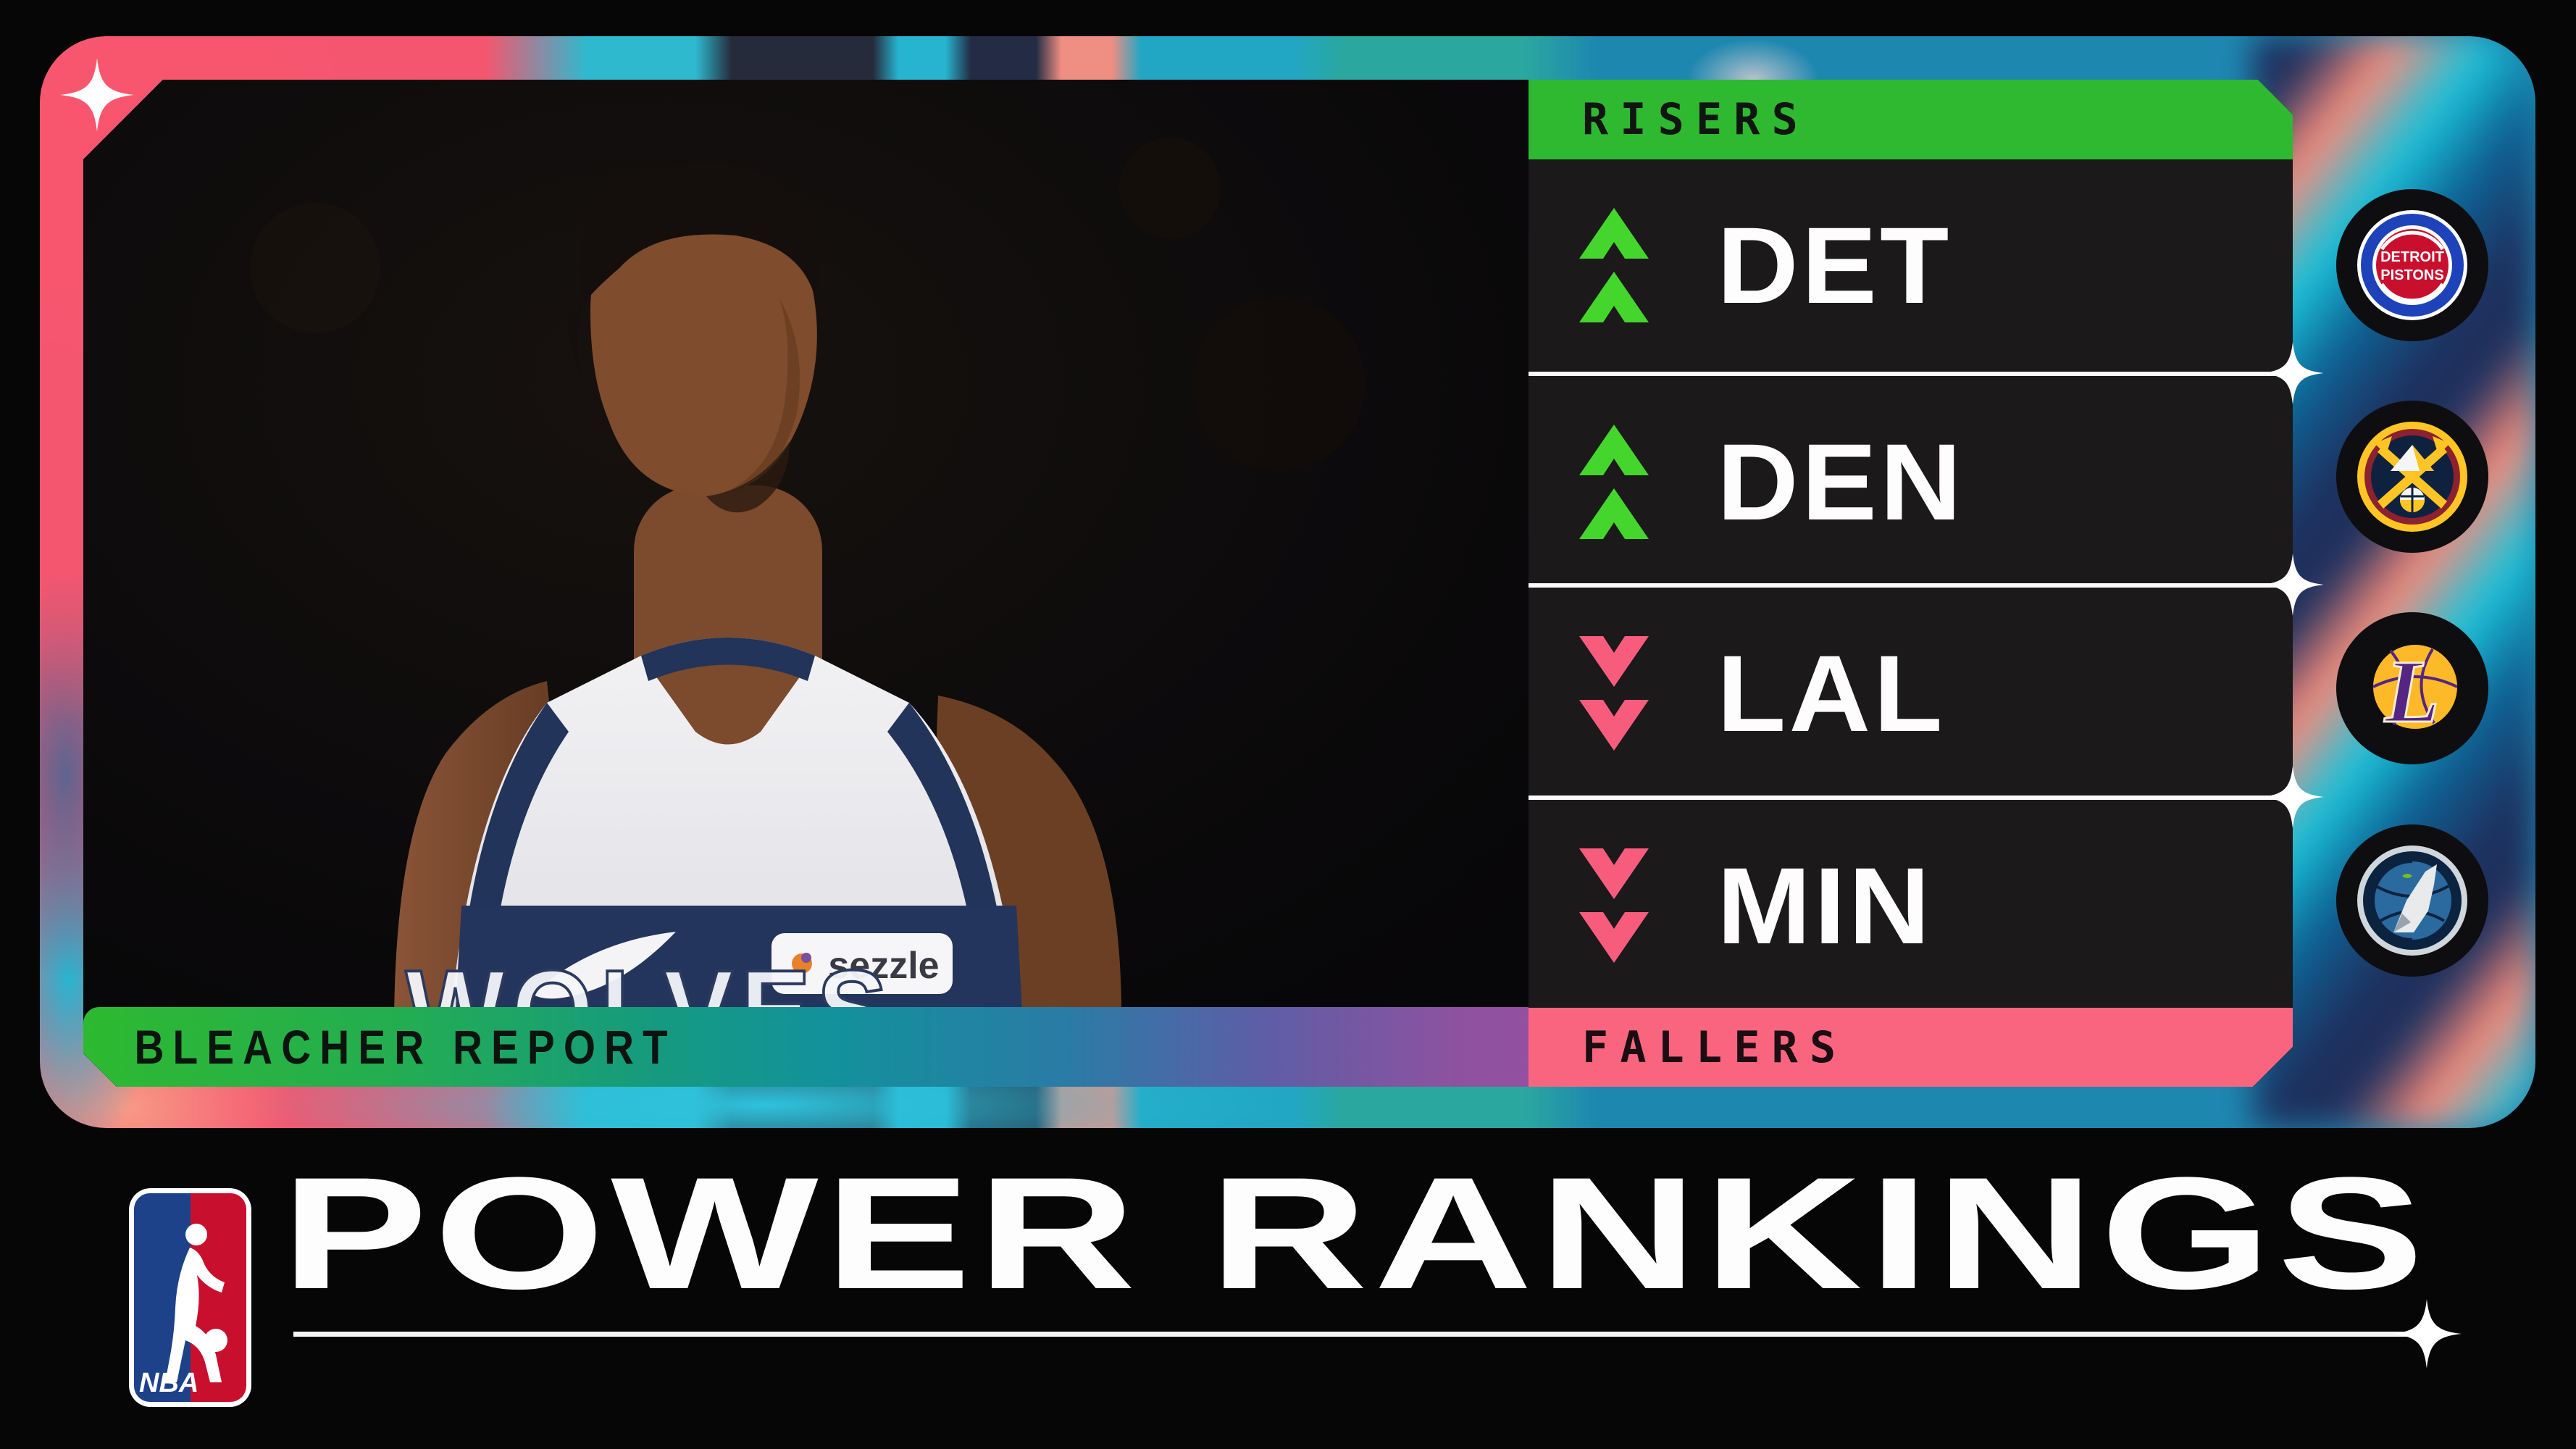 This screenshot has height=1449, width=2576. I want to click on risers-header: RISERS, so click(1911, 120).